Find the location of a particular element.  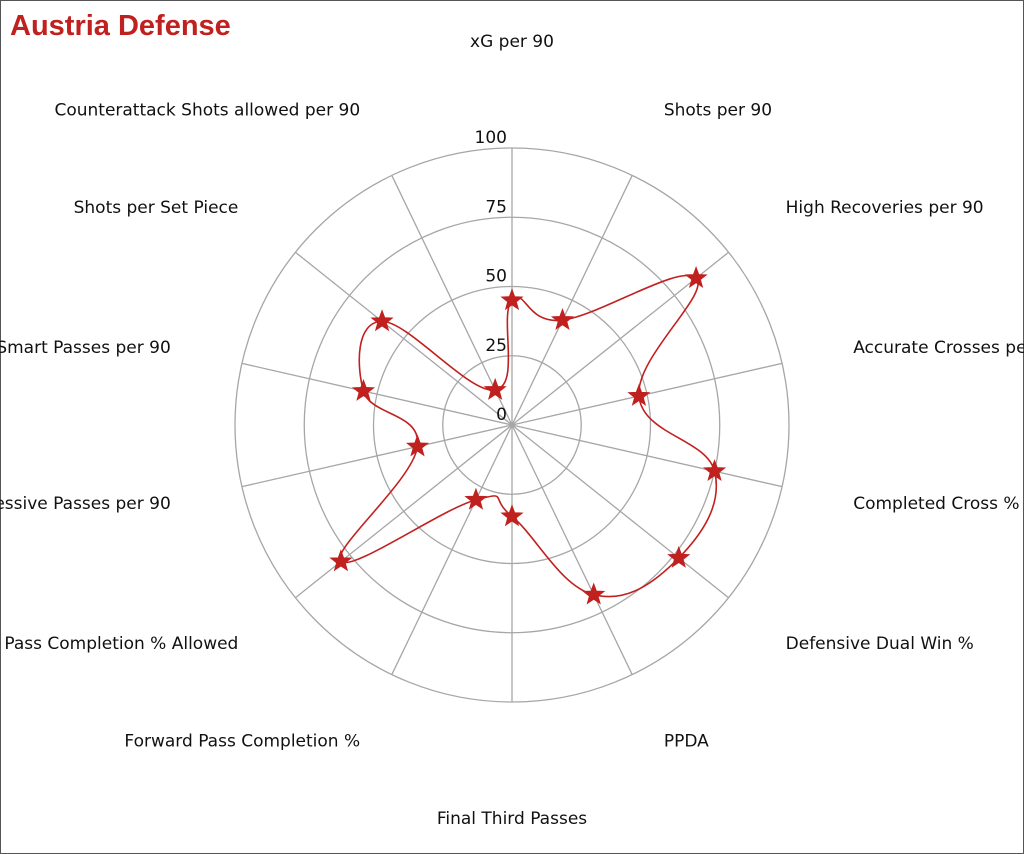

tick-label: 75 is located at coordinates (496, 207).